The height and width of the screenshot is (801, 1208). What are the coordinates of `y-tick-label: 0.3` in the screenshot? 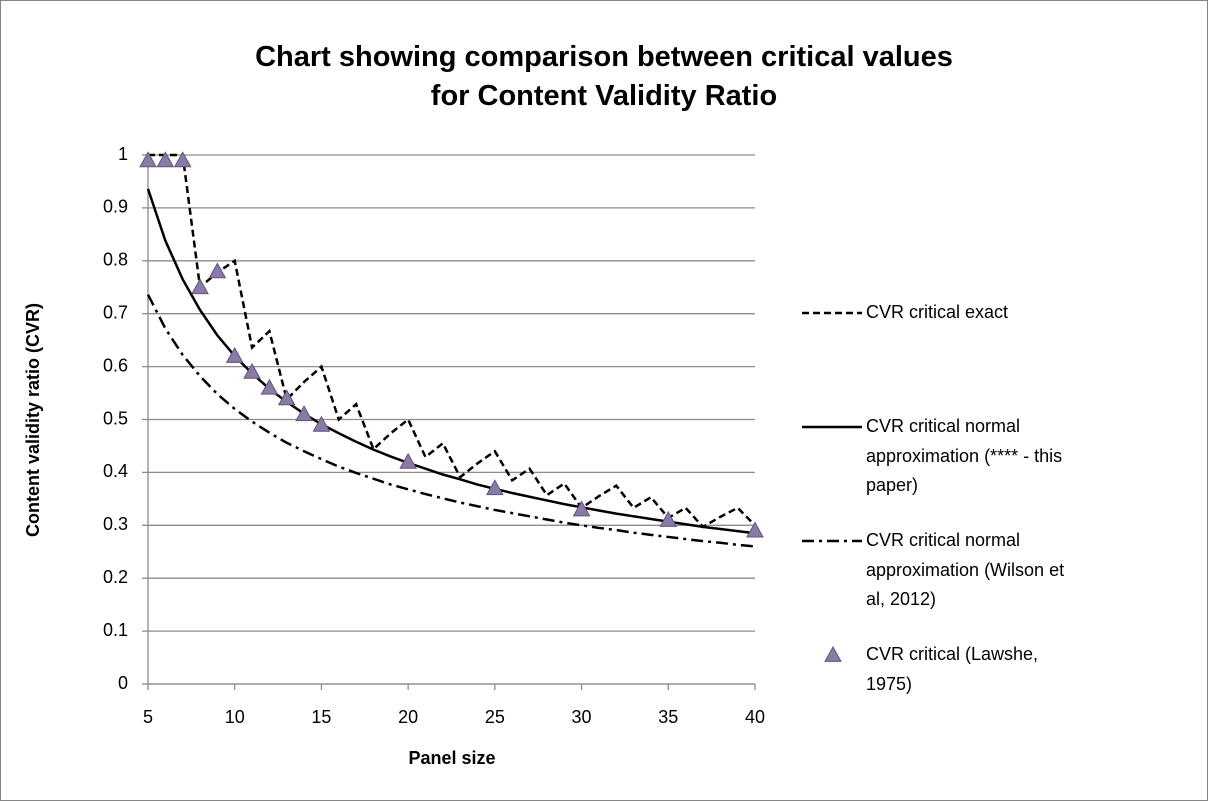 It's located at (115, 524).